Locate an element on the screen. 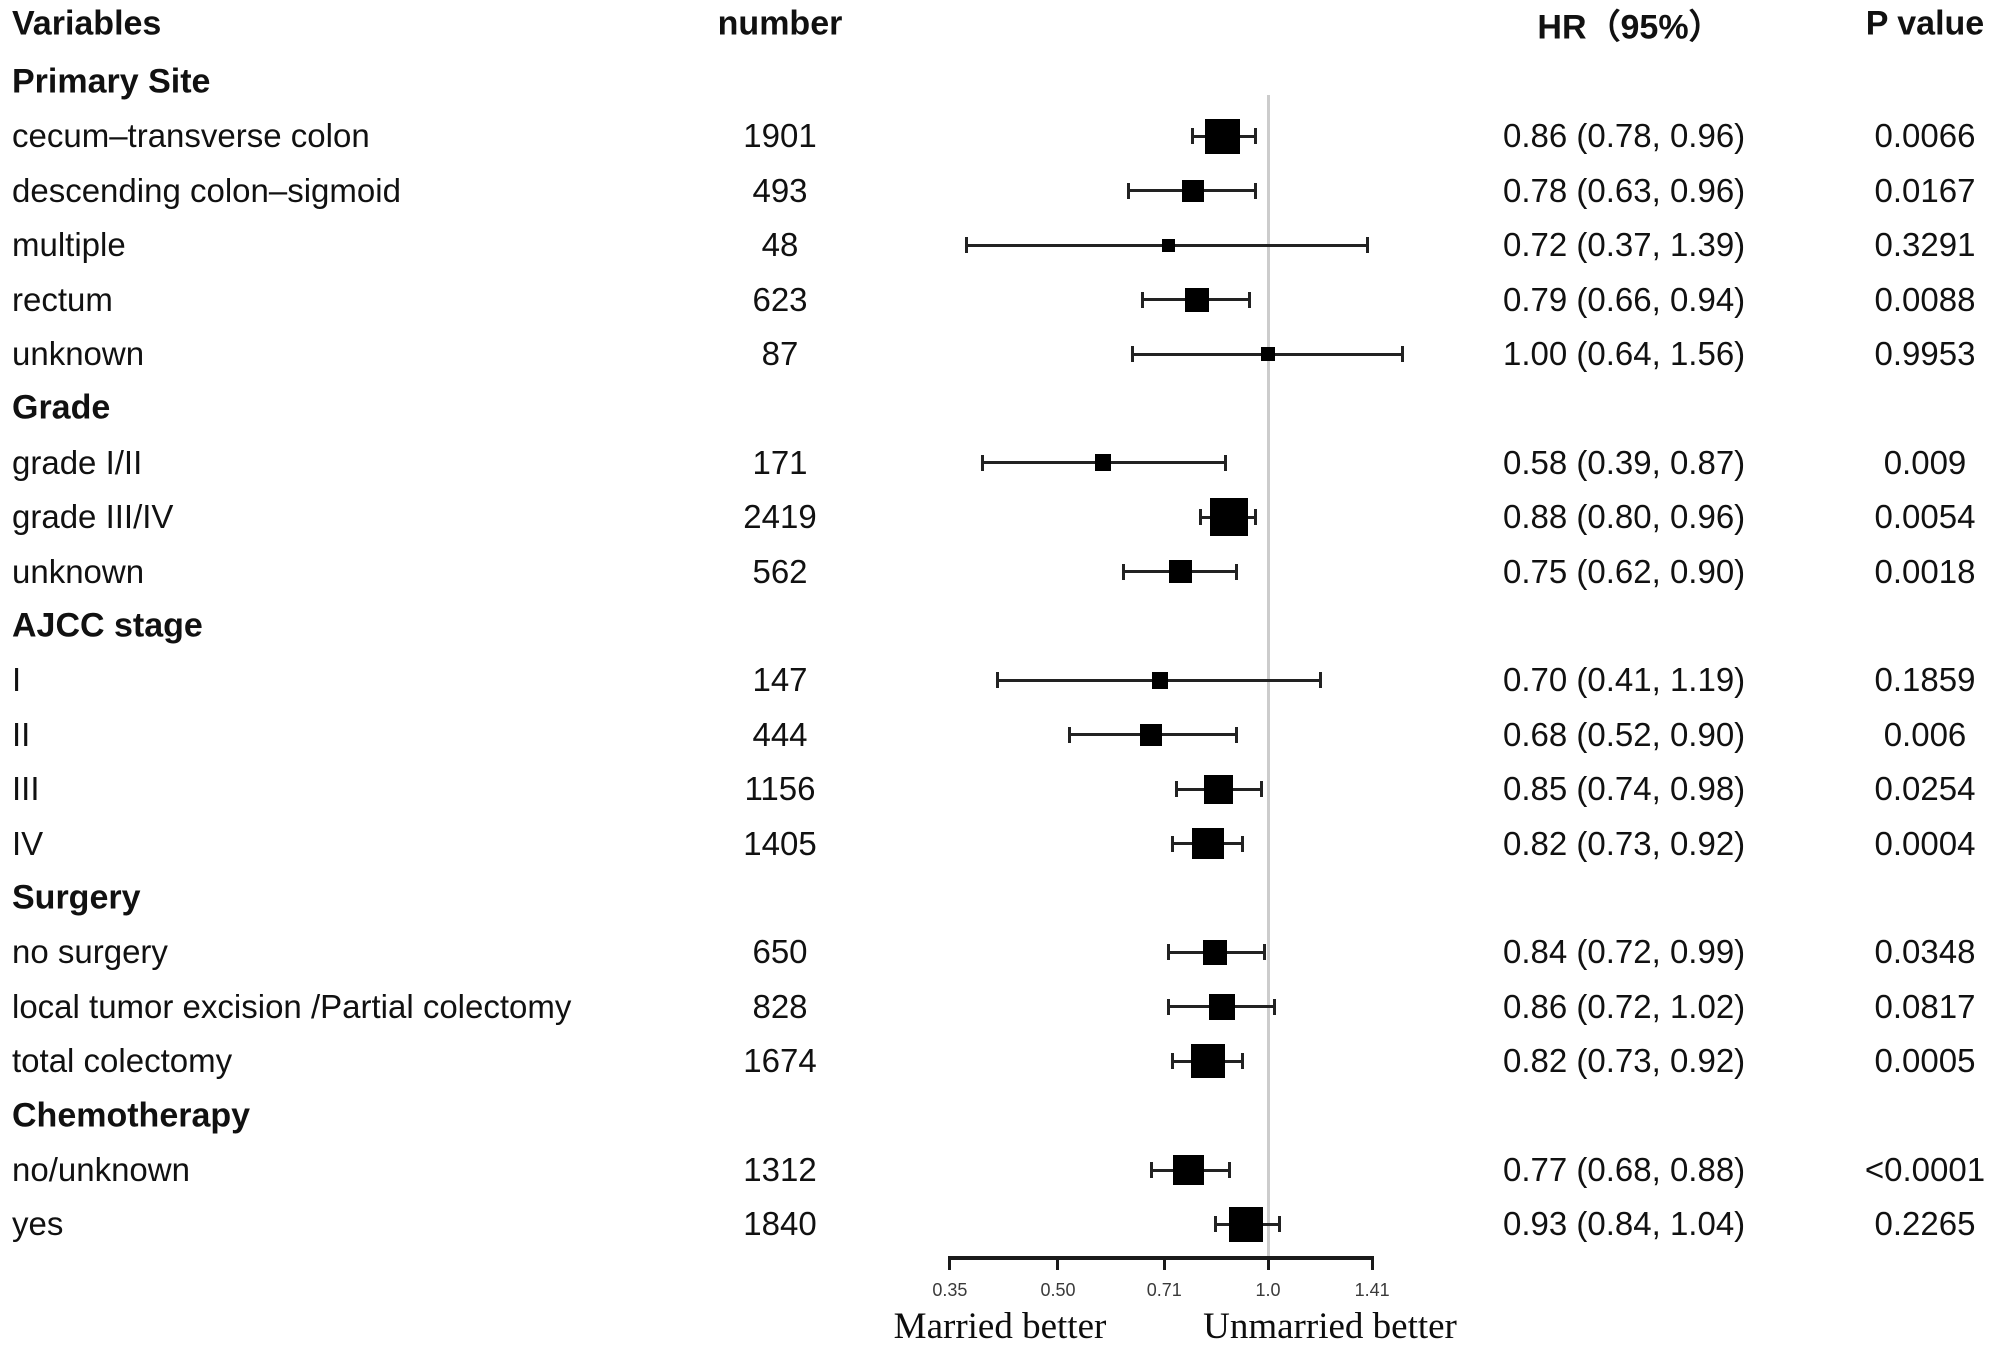  section-label: Grade is located at coordinates (61, 407).